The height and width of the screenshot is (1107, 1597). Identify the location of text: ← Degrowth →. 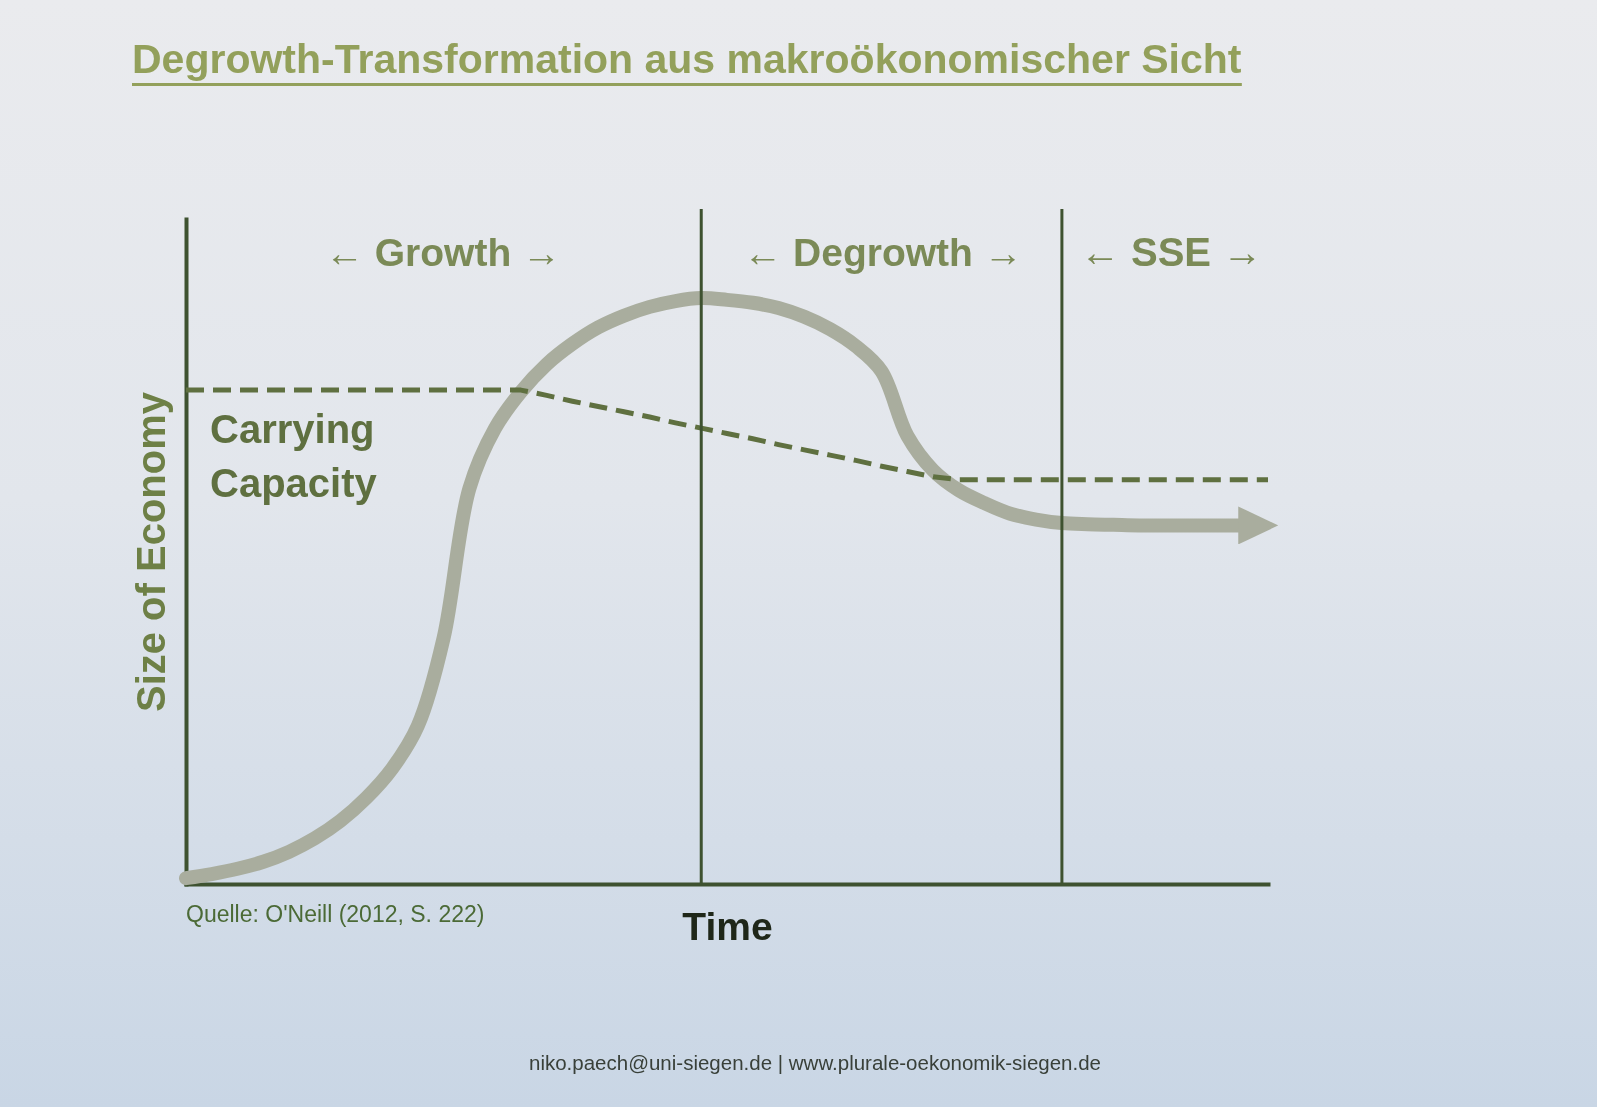
(883, 252).